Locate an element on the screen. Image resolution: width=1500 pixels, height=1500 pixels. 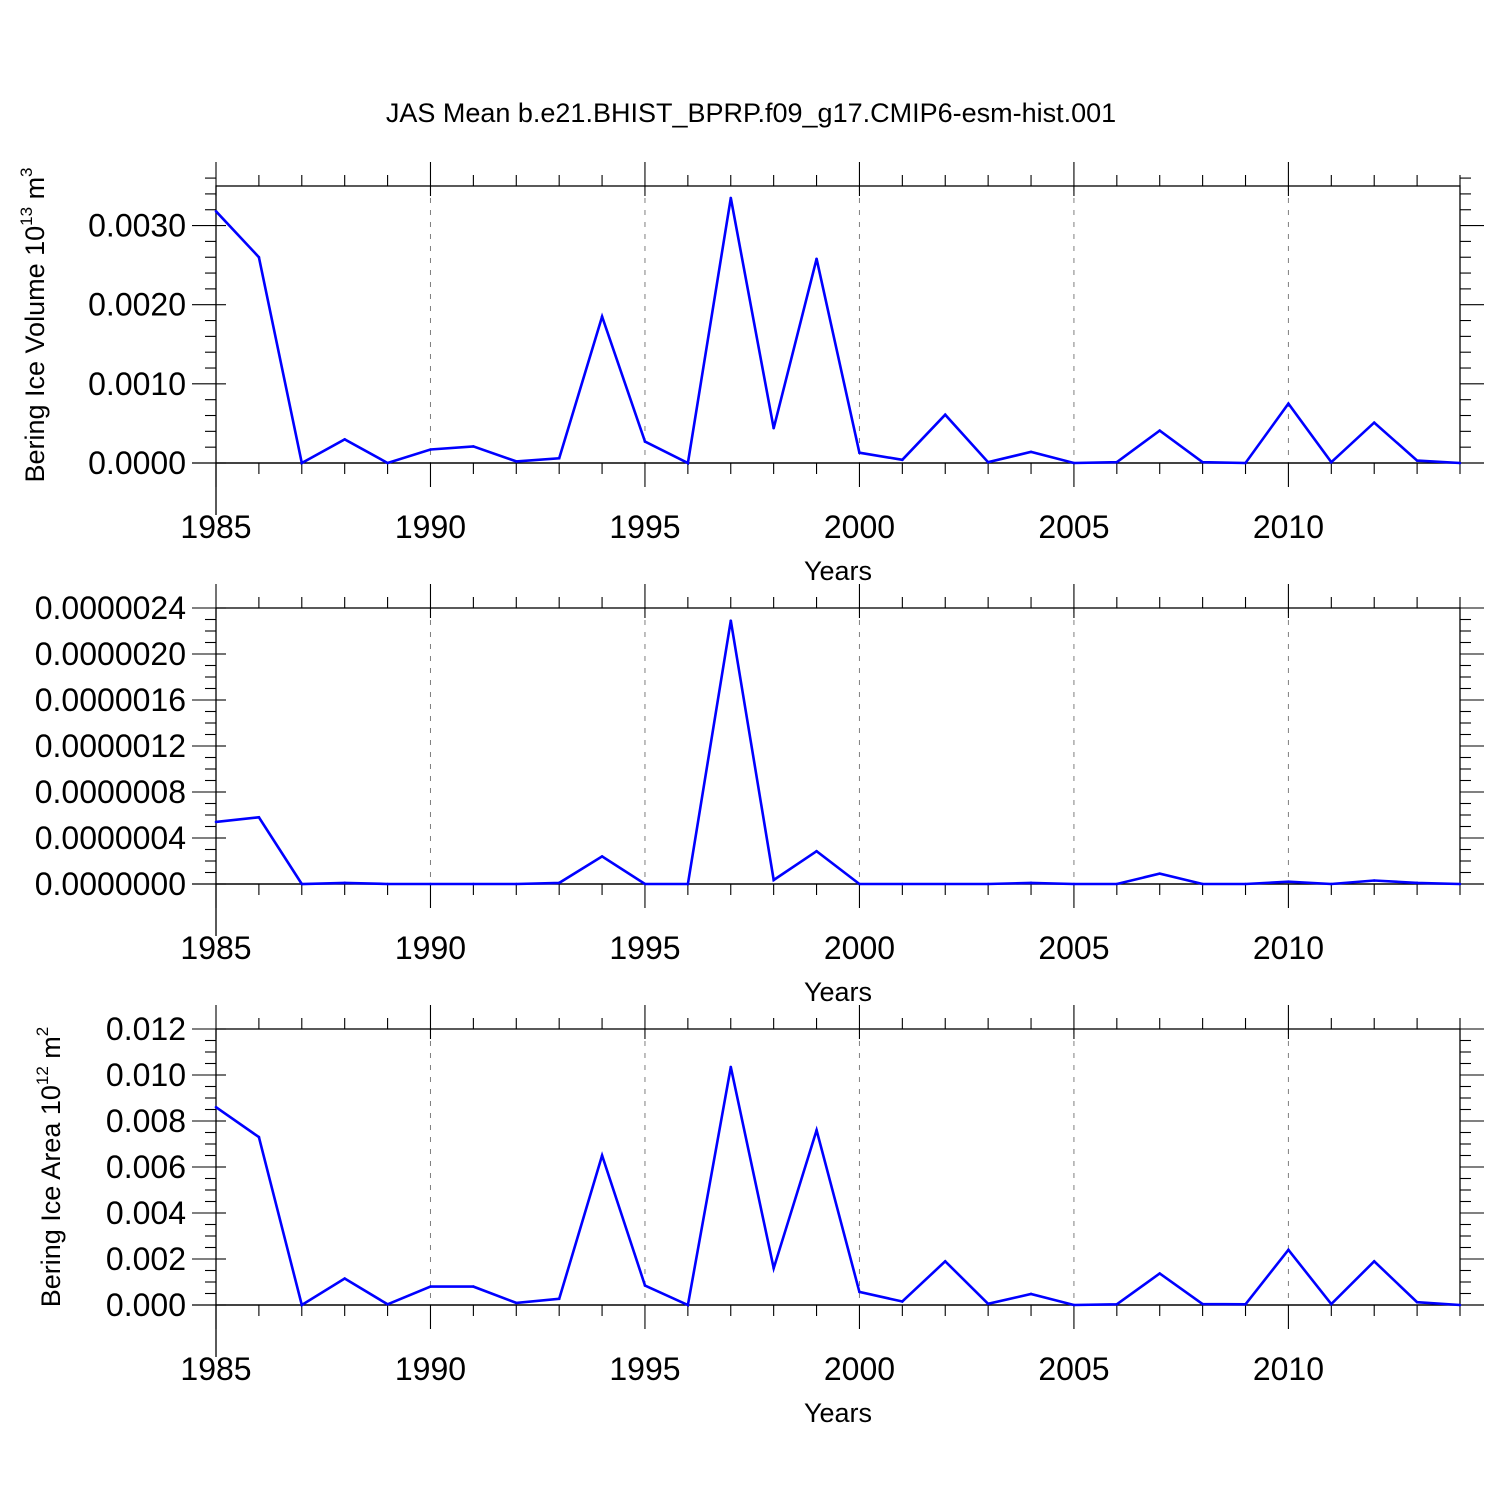
y-tick-label: 0.0000 is located at coordinates (137, 463).